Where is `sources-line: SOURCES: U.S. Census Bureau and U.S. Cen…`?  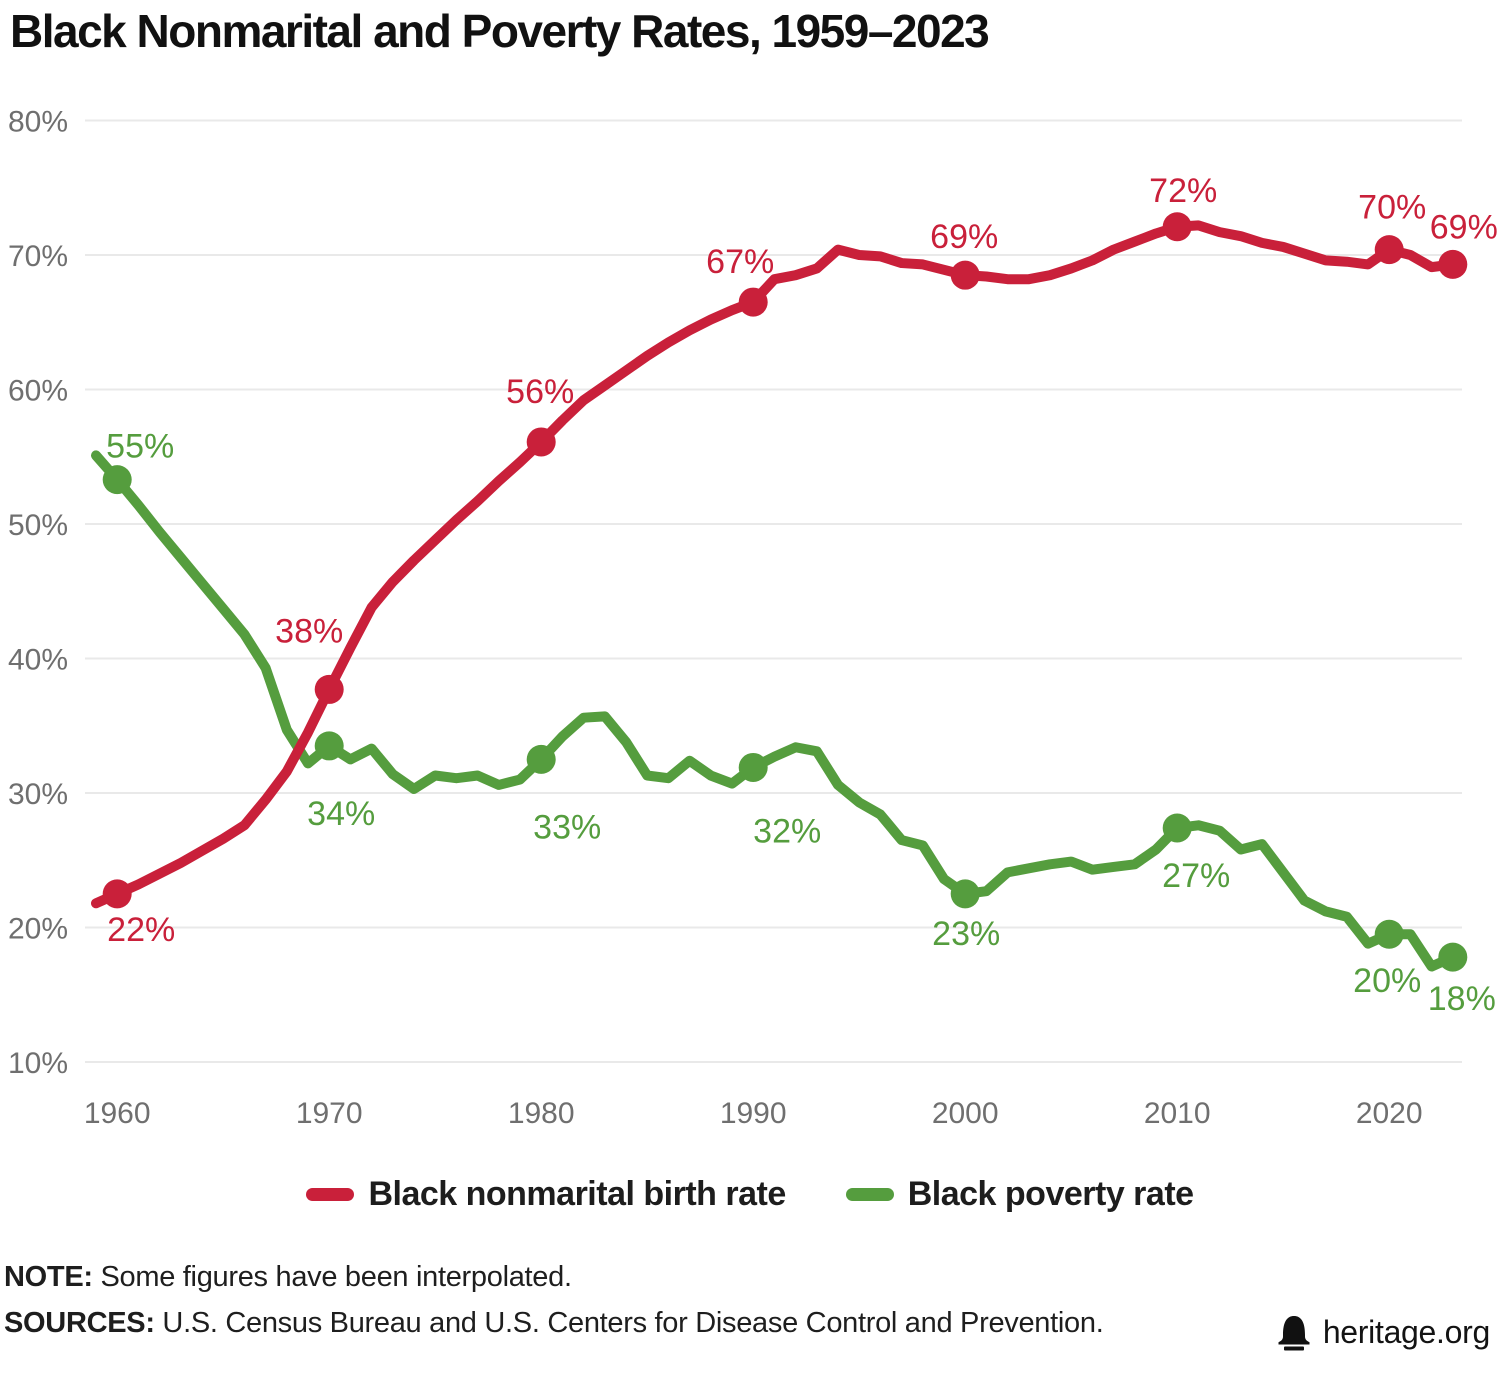 sources-line: SOURCES: U.S. Census Bureau and U.S. Cen… is located at coordinates (554, 1323).